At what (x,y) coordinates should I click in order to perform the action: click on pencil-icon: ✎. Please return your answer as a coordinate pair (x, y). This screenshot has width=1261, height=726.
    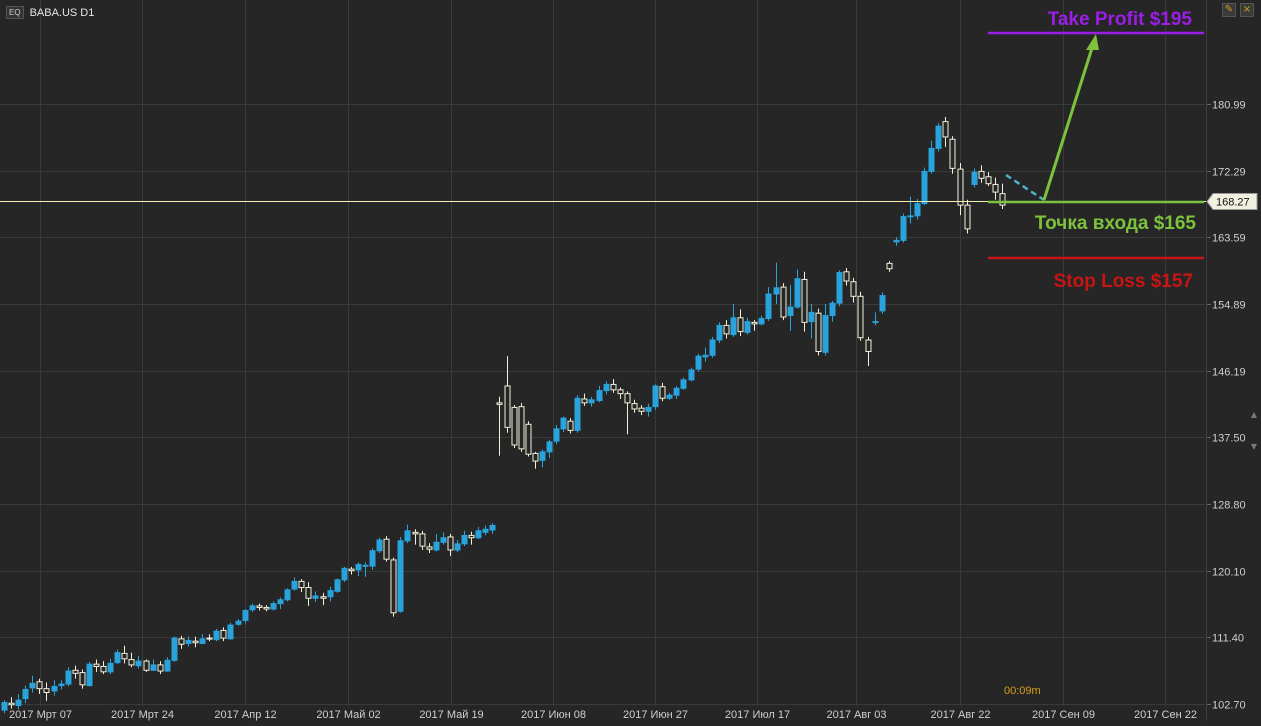
    Looking at the image, I should click on (1229, 10).